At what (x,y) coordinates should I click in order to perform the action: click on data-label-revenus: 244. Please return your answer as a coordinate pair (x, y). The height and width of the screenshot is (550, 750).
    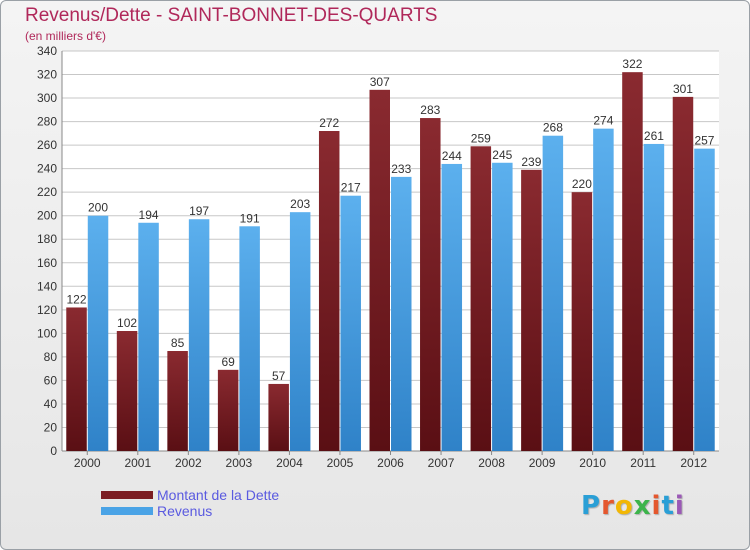
    Looking at the image, I should click on (452, 156).